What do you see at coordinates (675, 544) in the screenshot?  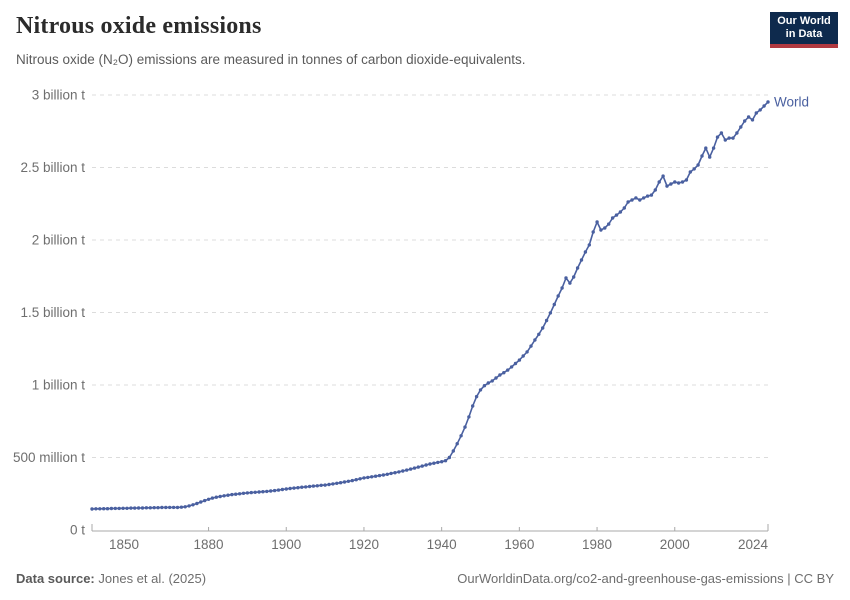 I see `x-tick-label: 2000` at bounding box center [675, 544].